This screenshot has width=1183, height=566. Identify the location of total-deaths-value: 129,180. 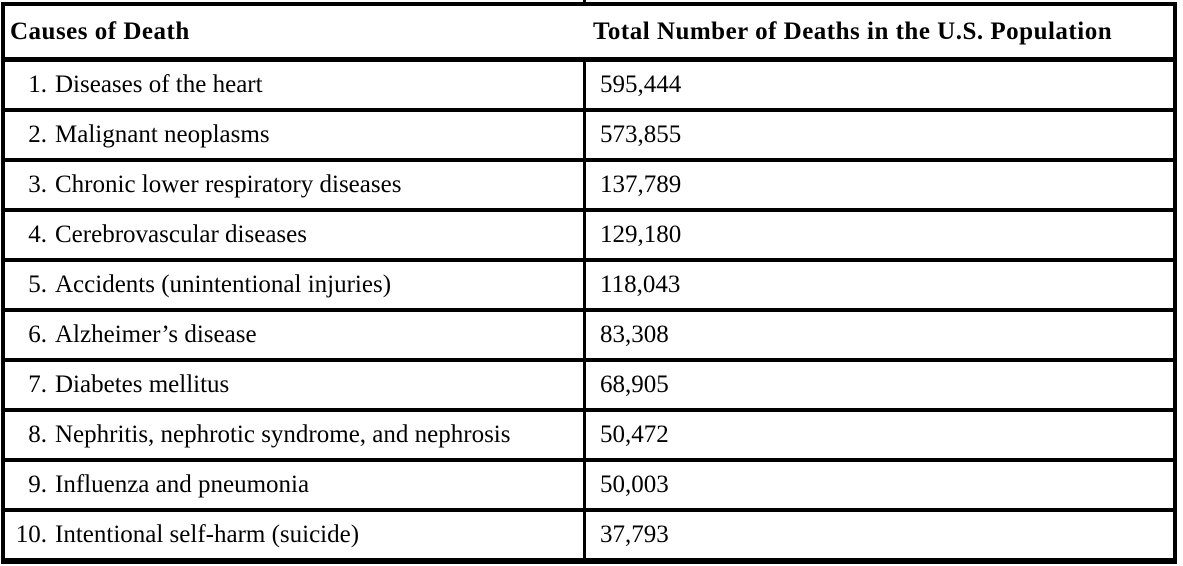
(641, 234).